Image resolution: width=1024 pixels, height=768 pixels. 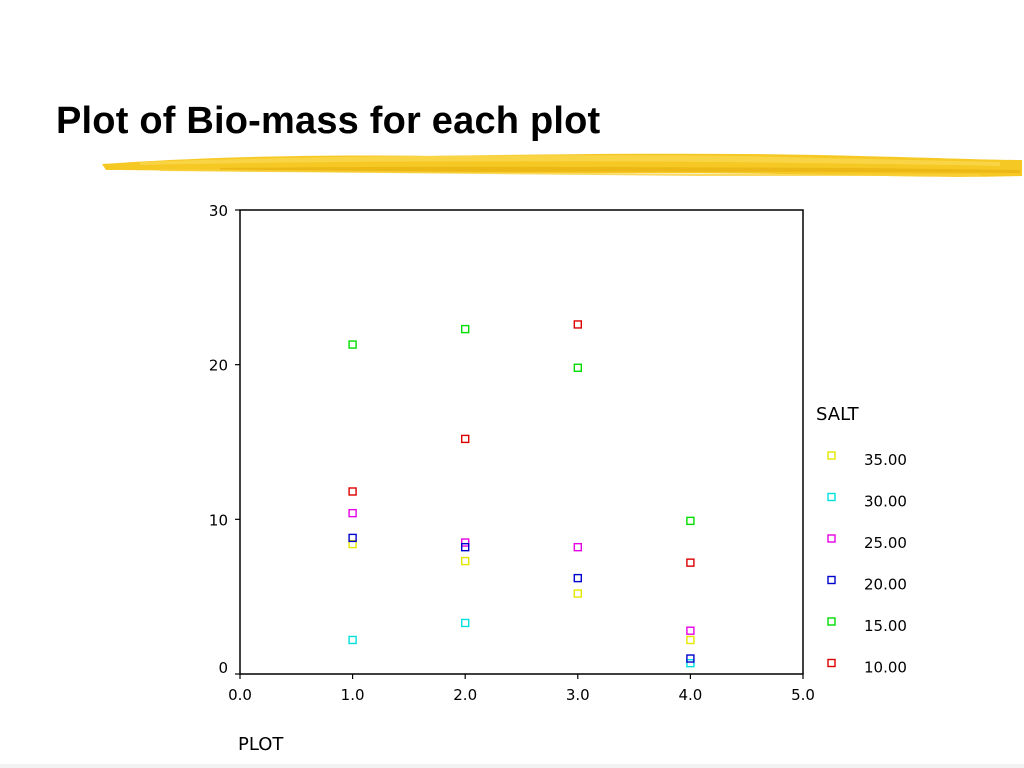 I want to click on footer-rule, so click(x=512, y=766).